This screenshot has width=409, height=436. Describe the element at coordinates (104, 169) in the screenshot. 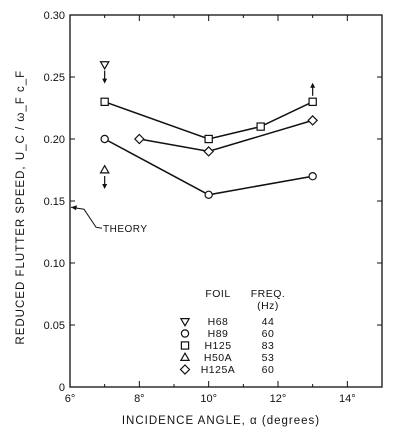

I see `point-h50a` at that location.